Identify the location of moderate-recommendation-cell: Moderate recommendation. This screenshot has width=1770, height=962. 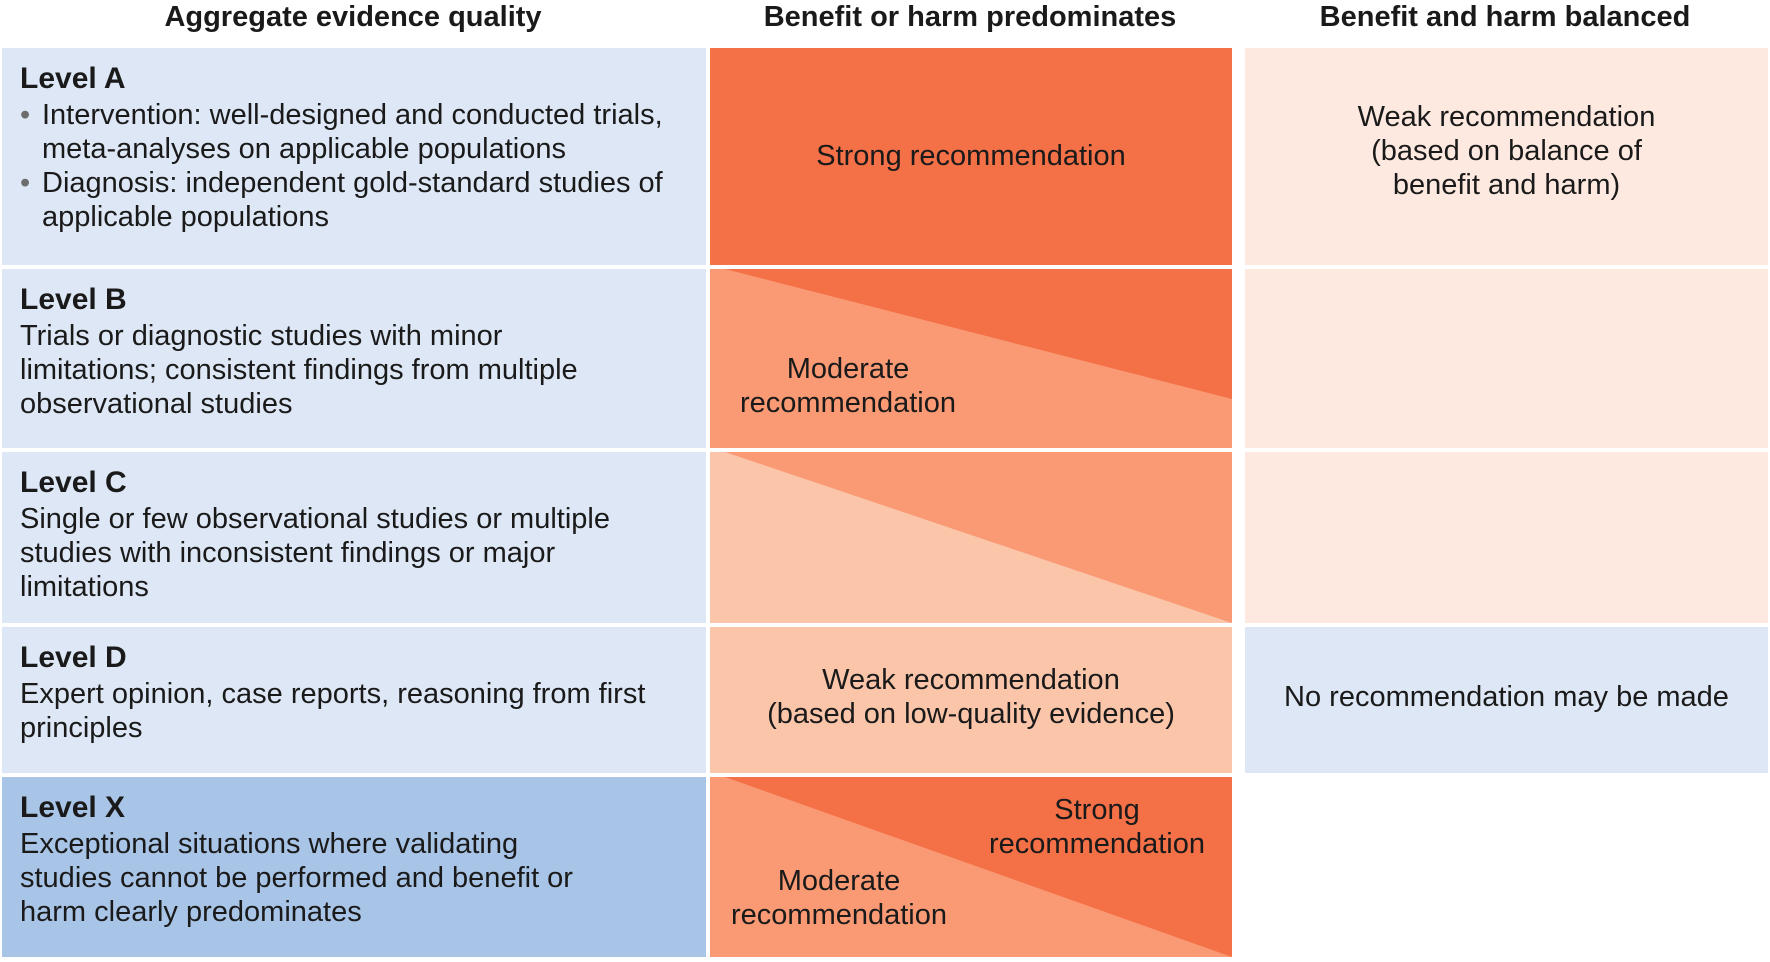
(971, 358).